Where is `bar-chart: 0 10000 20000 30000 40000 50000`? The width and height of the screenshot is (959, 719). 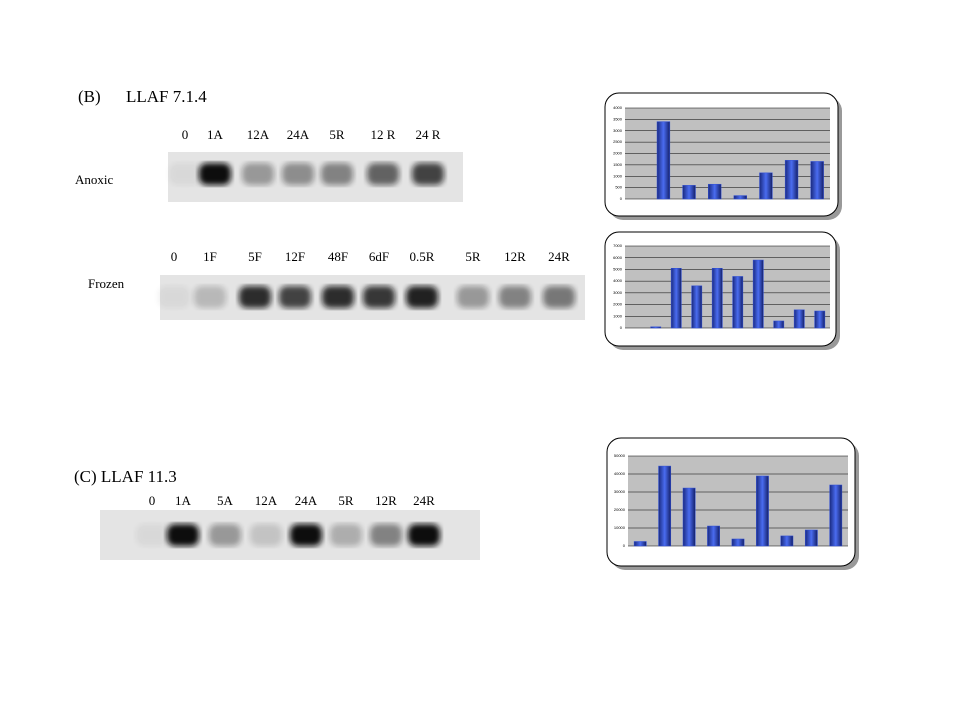
bar-chart: 0 10000 20000 30000 40000 50000 is located at coordinates (732, 503).